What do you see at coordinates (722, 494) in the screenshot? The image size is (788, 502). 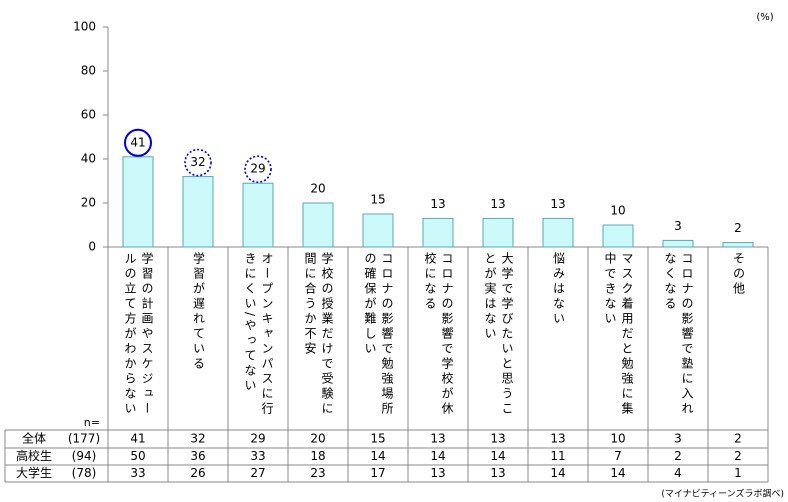 I see `source: (マイナビティーンズラボ調べ)` at bounding box center [722, 494].